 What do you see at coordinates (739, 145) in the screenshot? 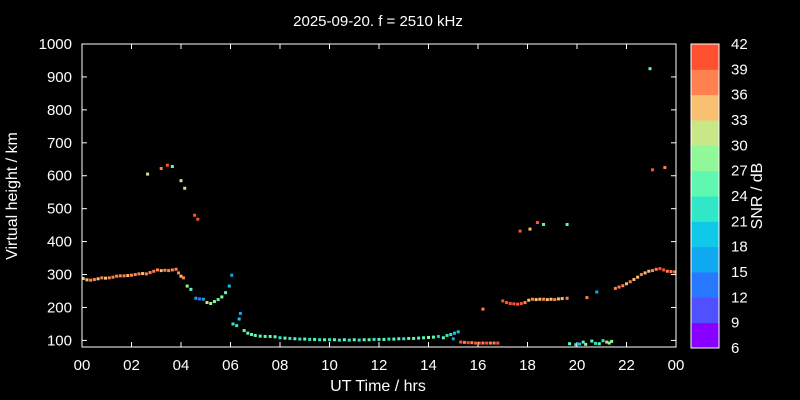
I see `colorbar-tick-label: 30` at bounding box center [739, 145].